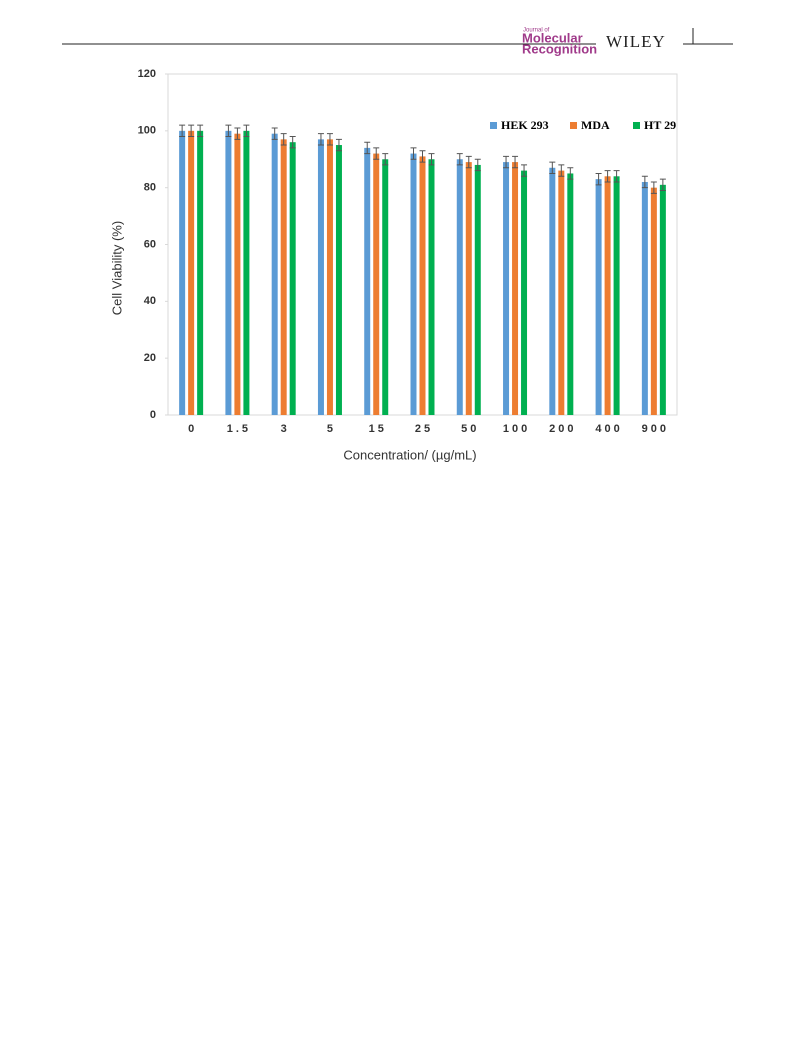 This screenshot has height=1043, width=793. I want to click on y-axis-label: Cell Viability (%), so click(116, 268).